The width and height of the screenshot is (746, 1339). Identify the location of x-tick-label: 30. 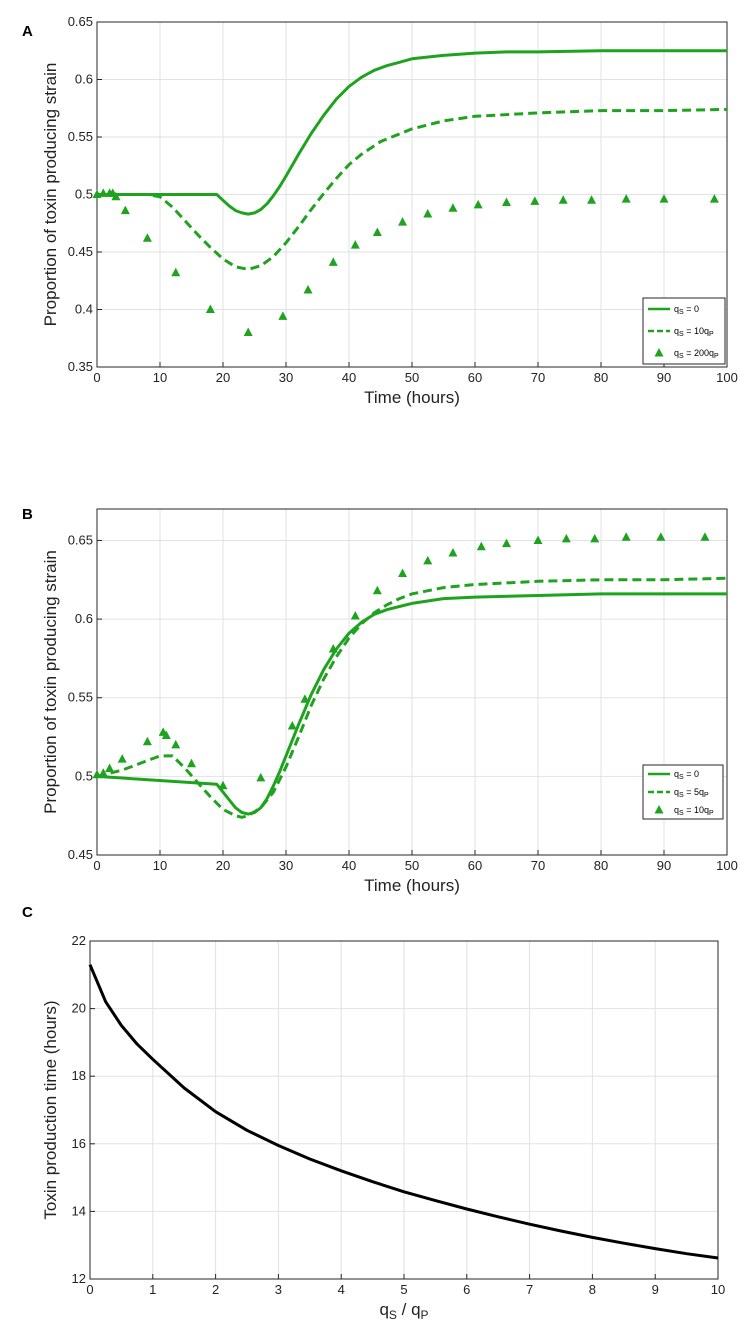
(286, 865).